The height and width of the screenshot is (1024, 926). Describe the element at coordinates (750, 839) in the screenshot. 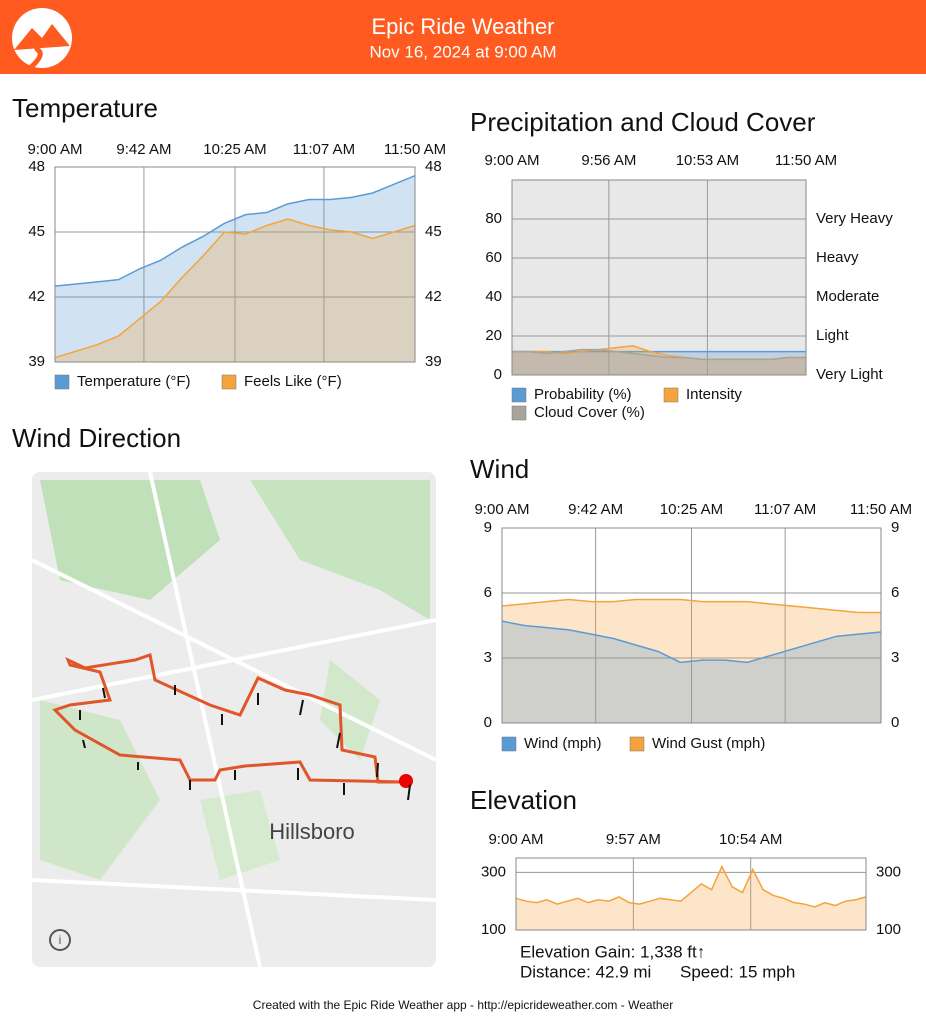

I see `x-tick-label: 10:54 AM` at that location.